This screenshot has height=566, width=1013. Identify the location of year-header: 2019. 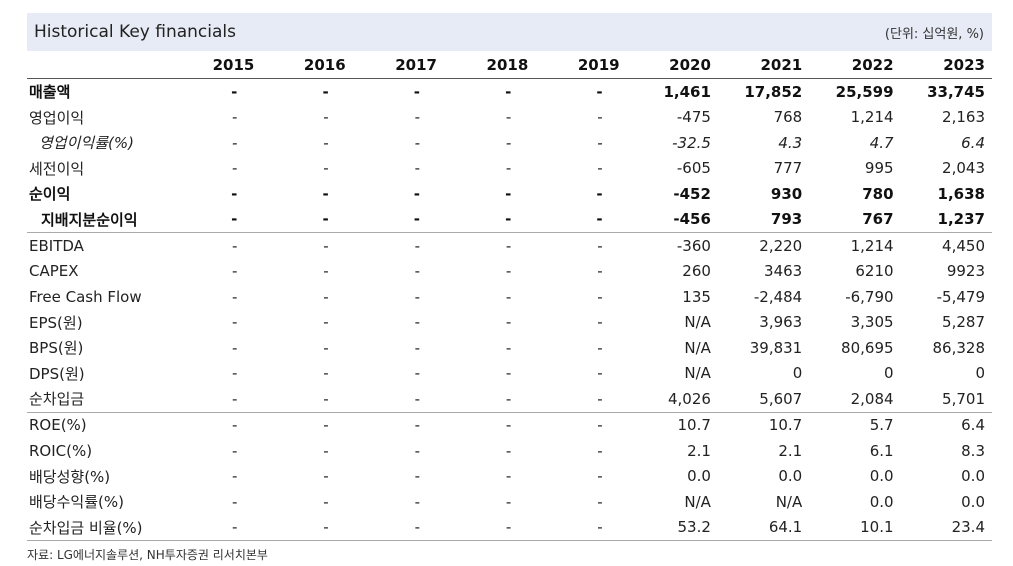
(581, 65).